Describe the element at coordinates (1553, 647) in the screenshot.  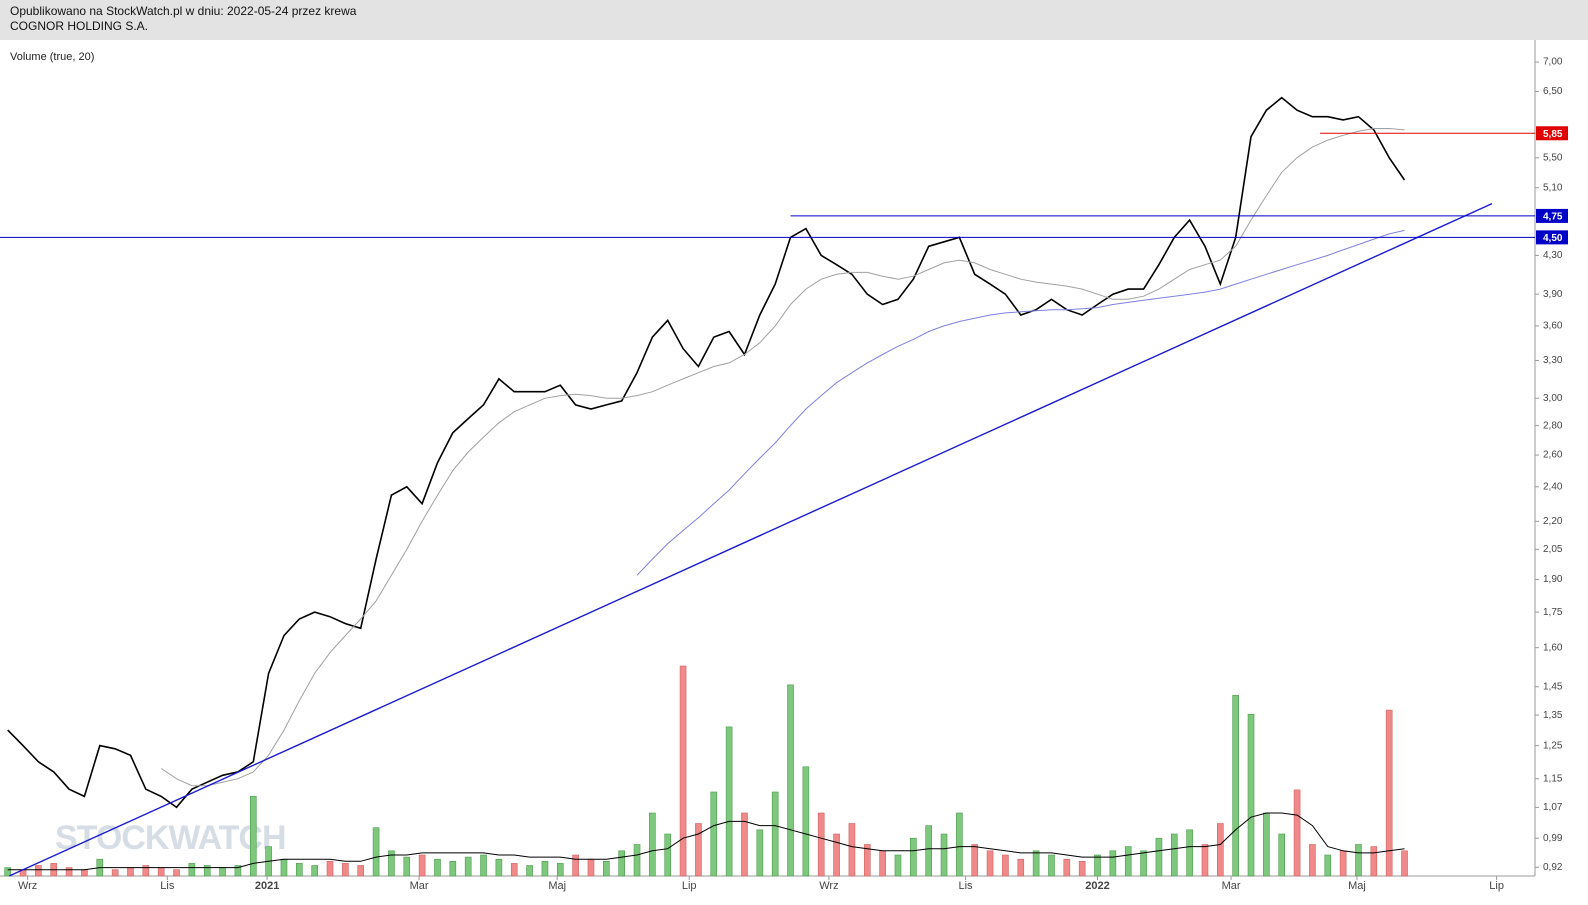
I see `y-tick-label: 1,60` at that location.